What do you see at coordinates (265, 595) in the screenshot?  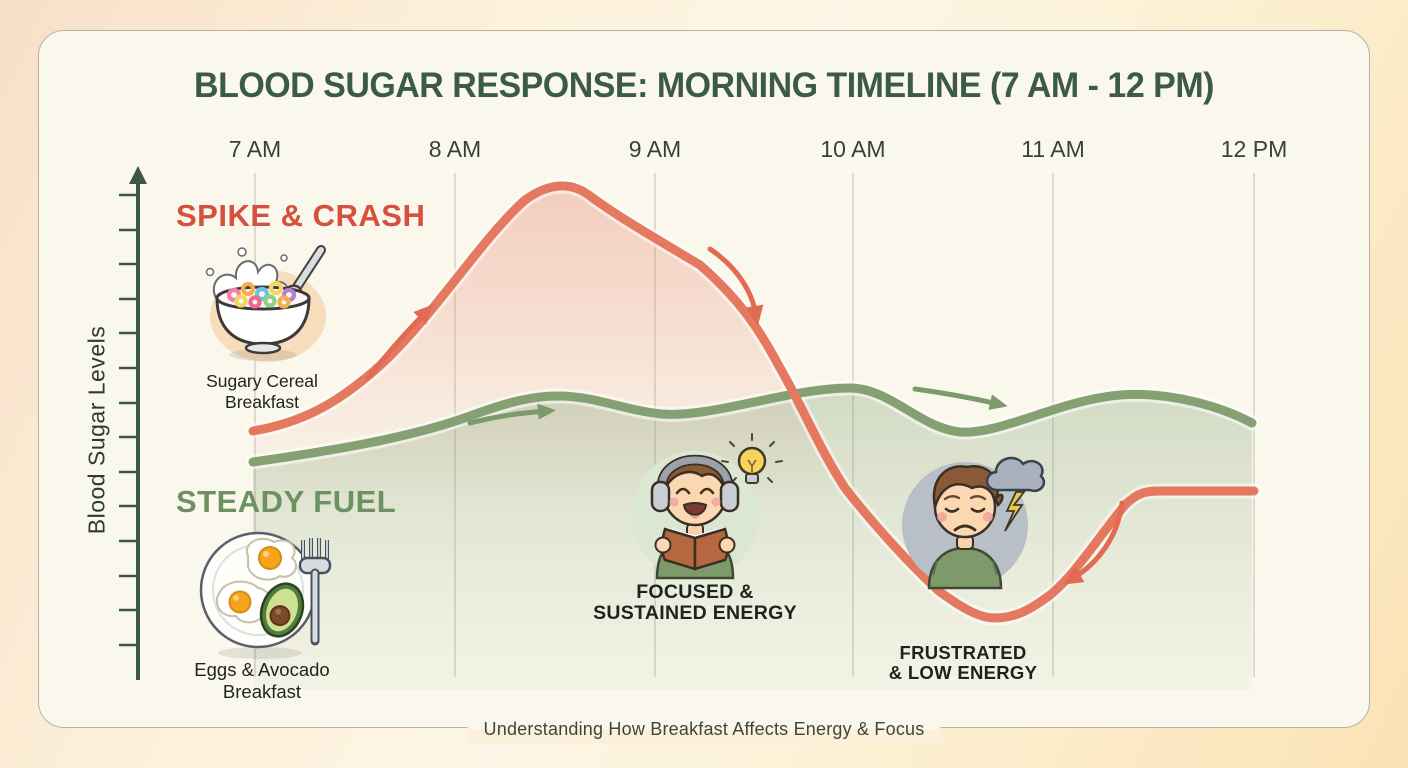 I see `eggs-avocado-icon` at bounding box center [265, 595].